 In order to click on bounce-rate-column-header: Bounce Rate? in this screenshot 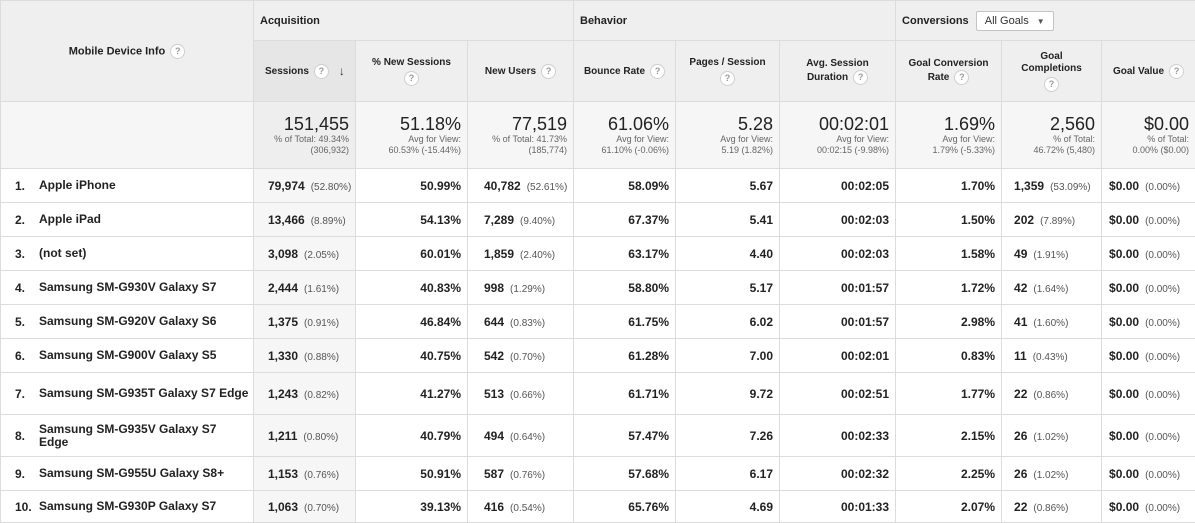, I will do `click(625, 71)`.